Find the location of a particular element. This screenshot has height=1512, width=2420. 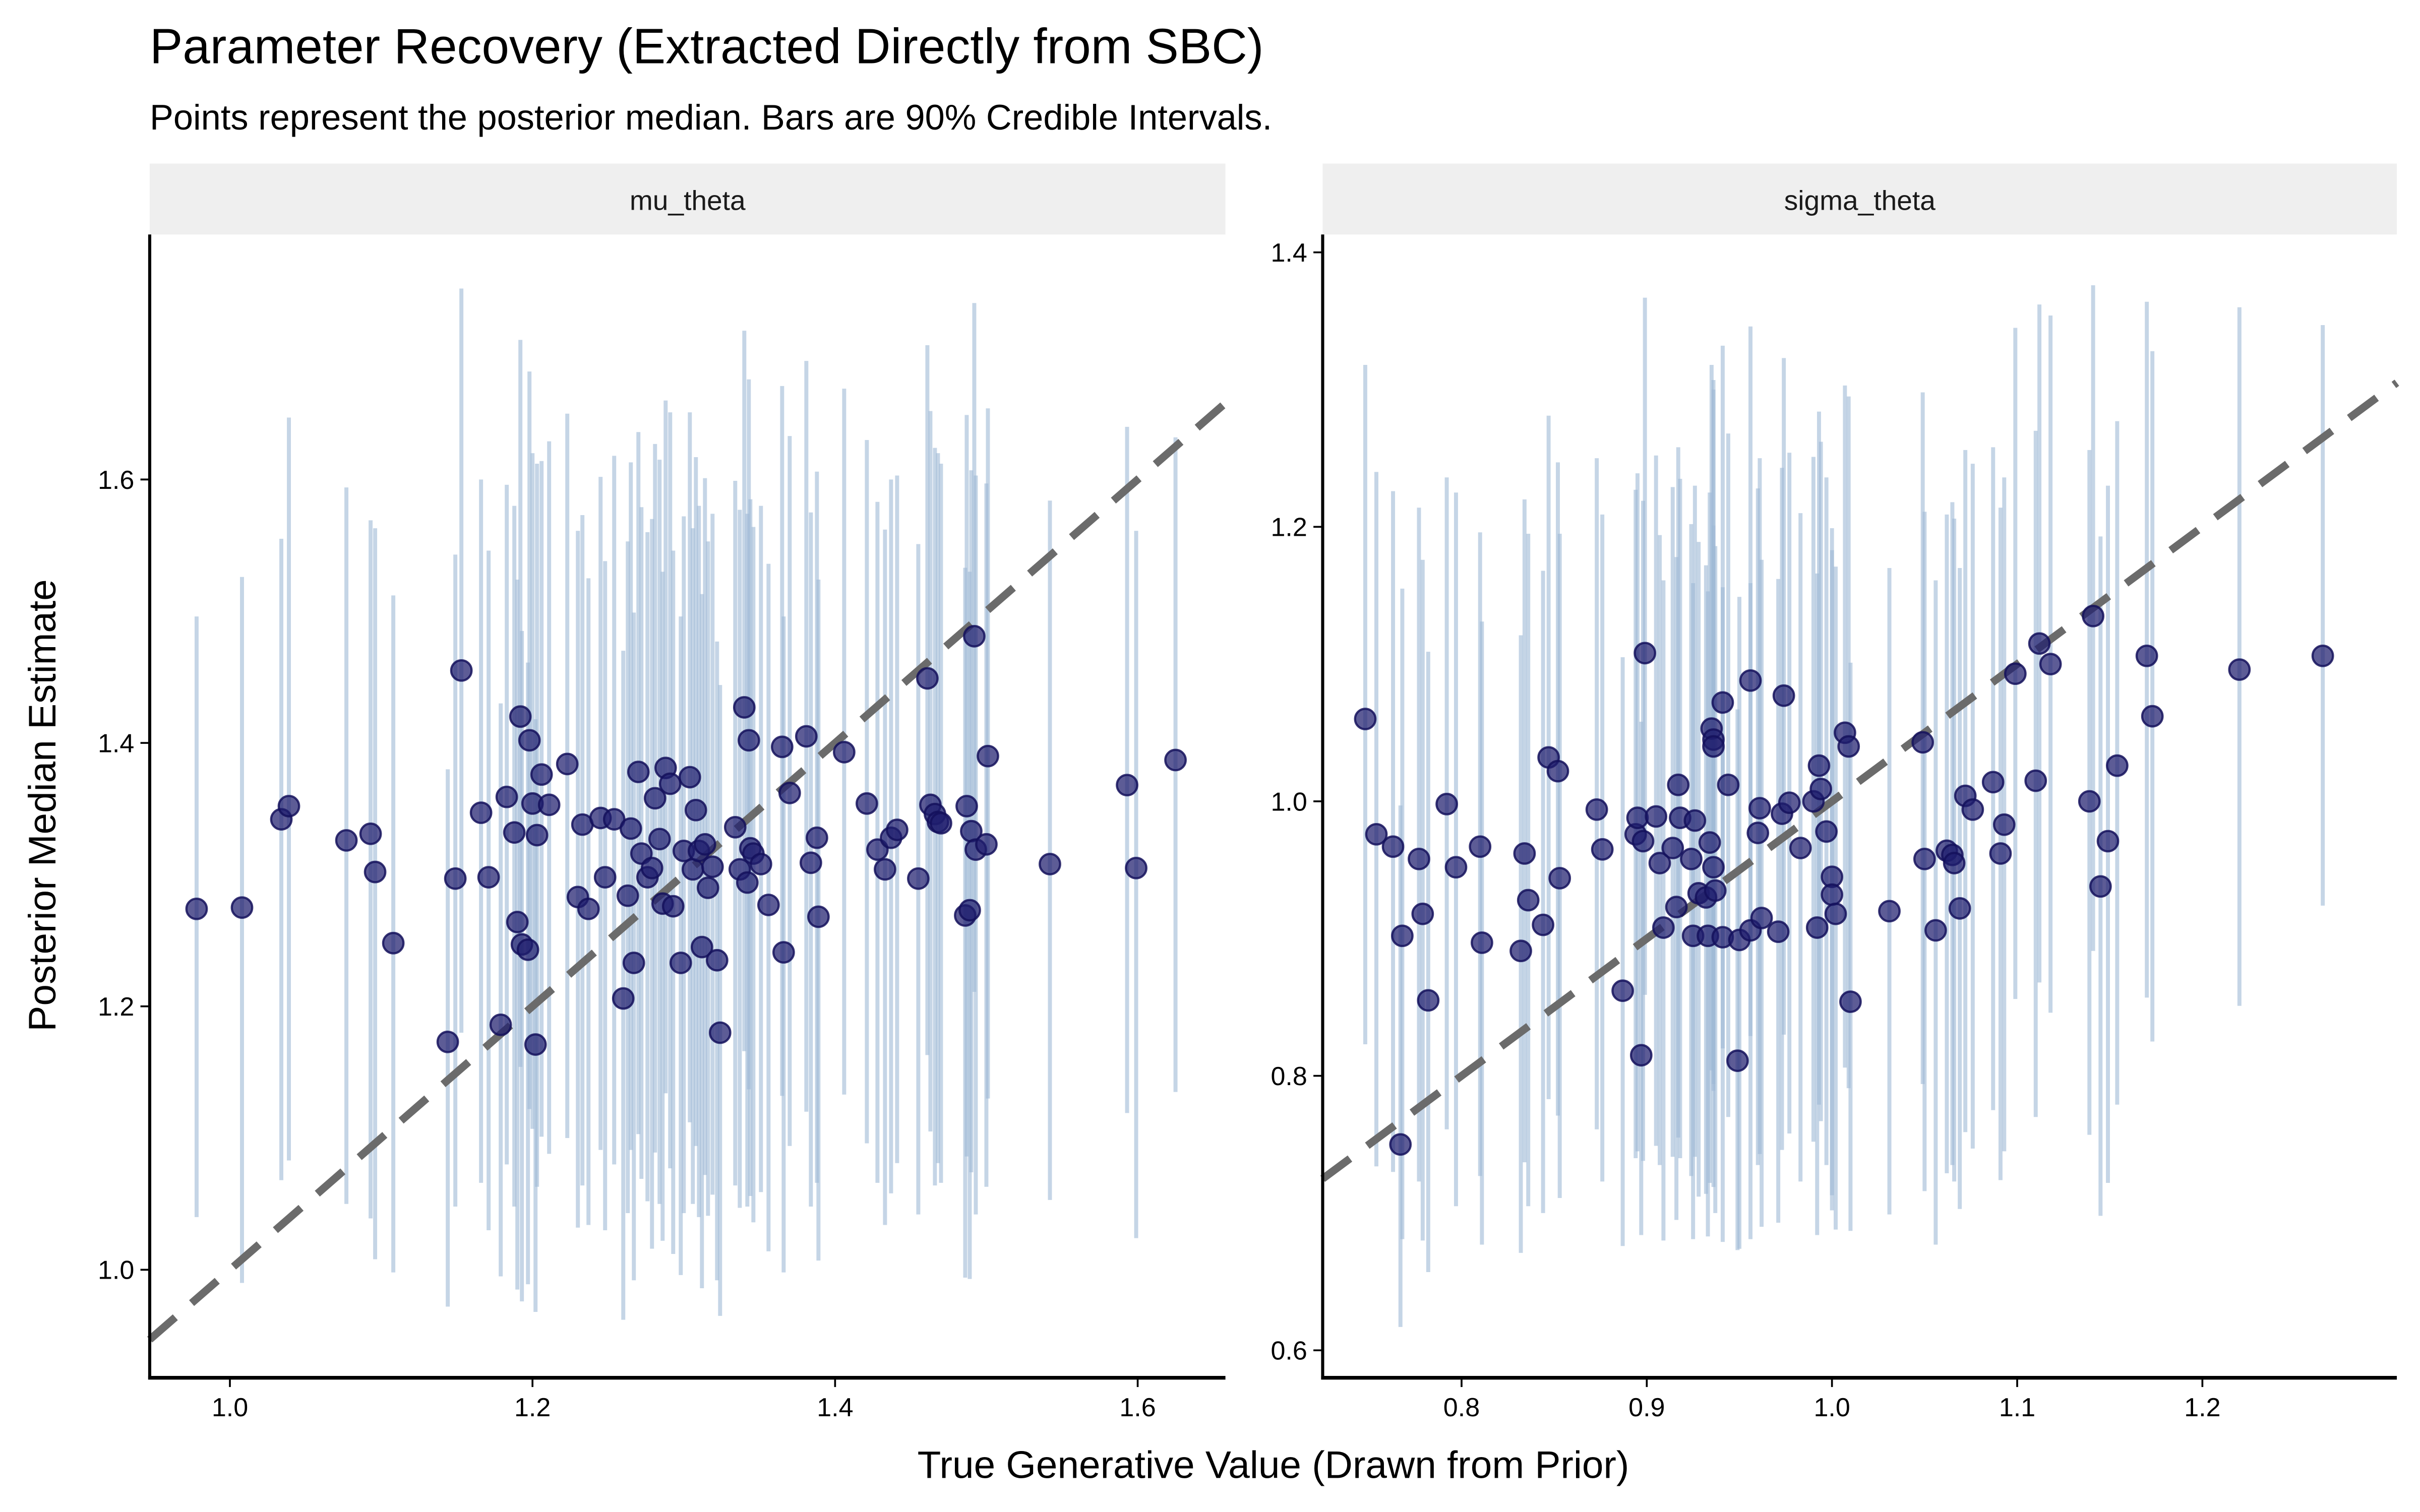

y-ticks: 0.6 0.8 1.0 1.2 1.4 is located at coordinates (1297, 802).